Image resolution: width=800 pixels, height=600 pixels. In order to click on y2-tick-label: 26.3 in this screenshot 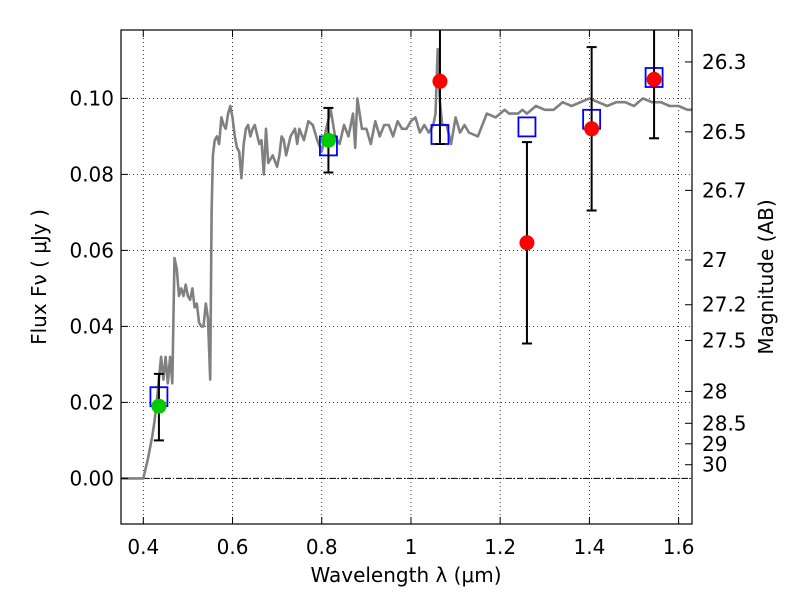, I will do `click(724, 62)`.